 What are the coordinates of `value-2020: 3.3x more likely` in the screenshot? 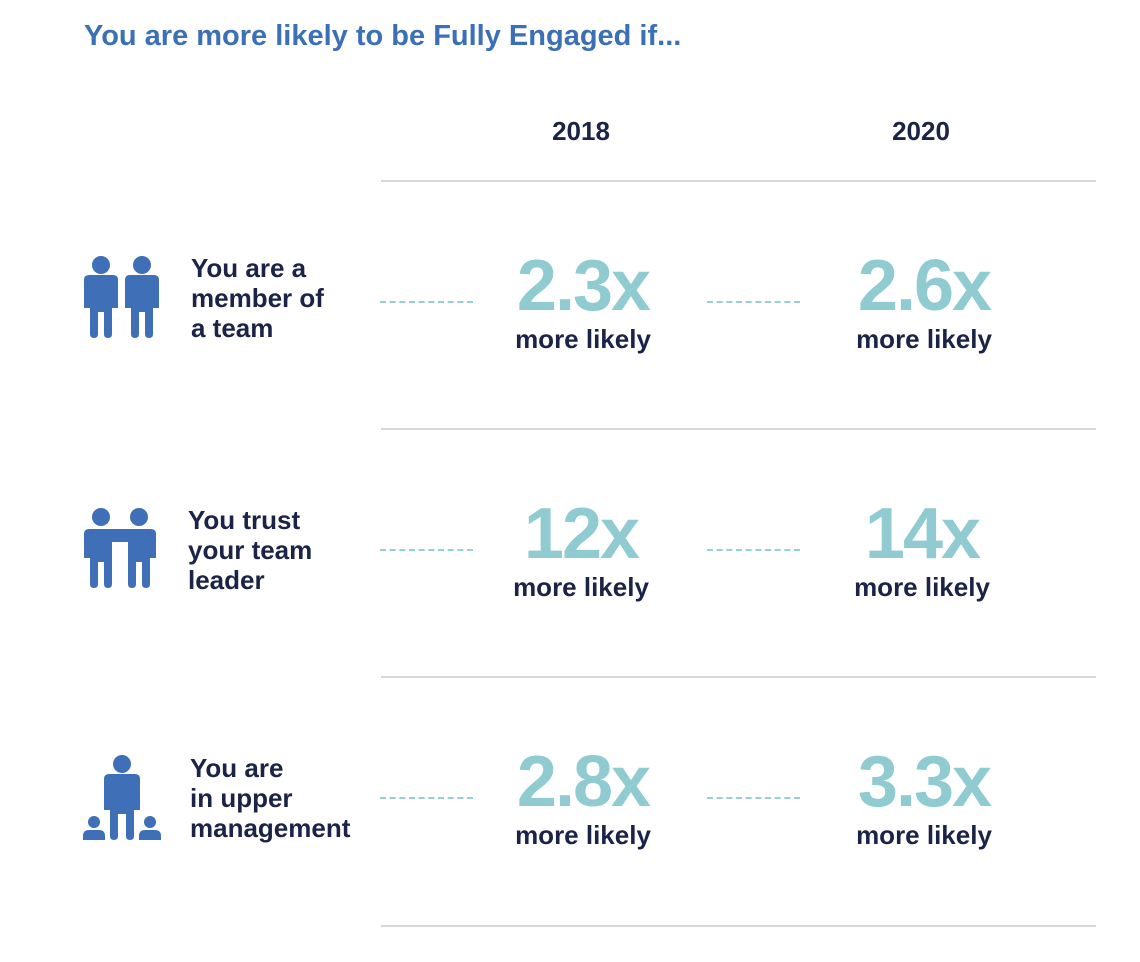 It's located at (924, 798).